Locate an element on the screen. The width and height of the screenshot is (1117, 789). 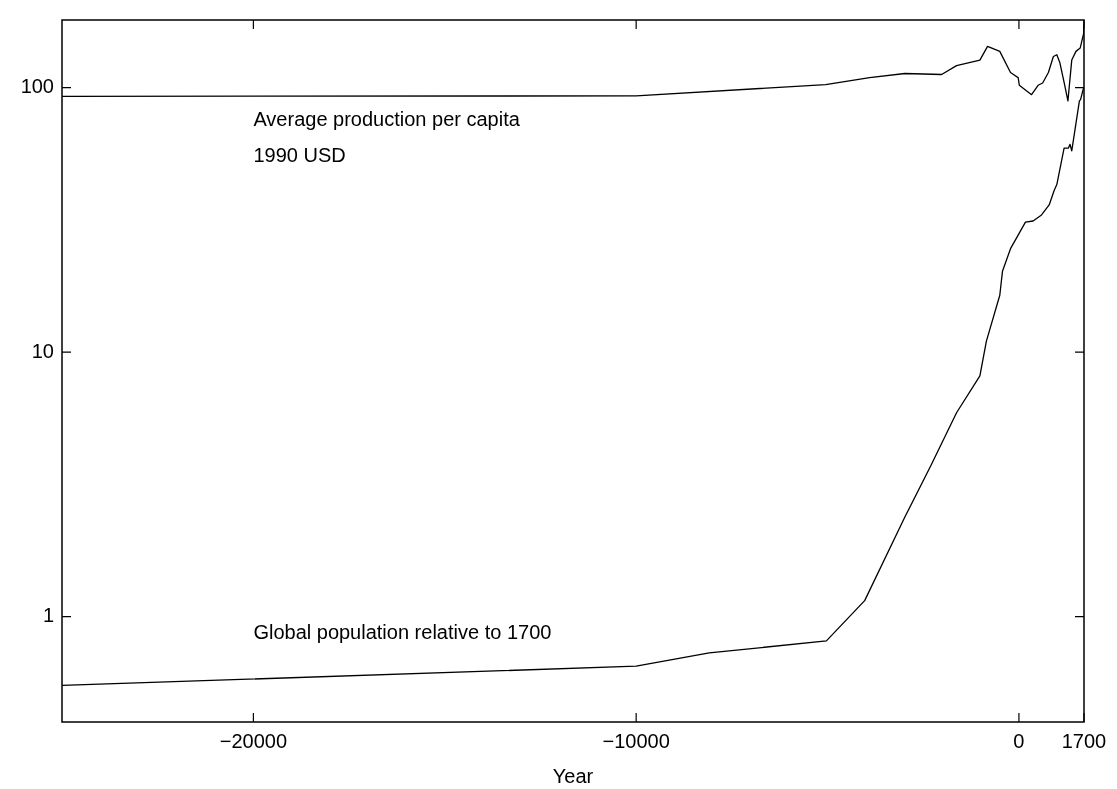
x-tick-label: −10000 is located at coordinates (636, 740).